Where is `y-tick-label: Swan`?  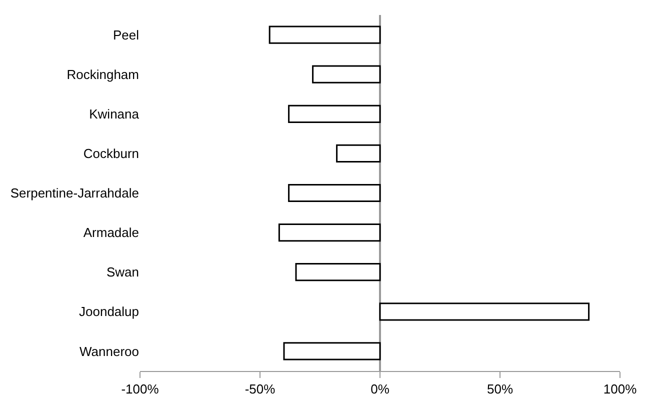 y-tick-label: Swan is located at coordinates (122, 272).